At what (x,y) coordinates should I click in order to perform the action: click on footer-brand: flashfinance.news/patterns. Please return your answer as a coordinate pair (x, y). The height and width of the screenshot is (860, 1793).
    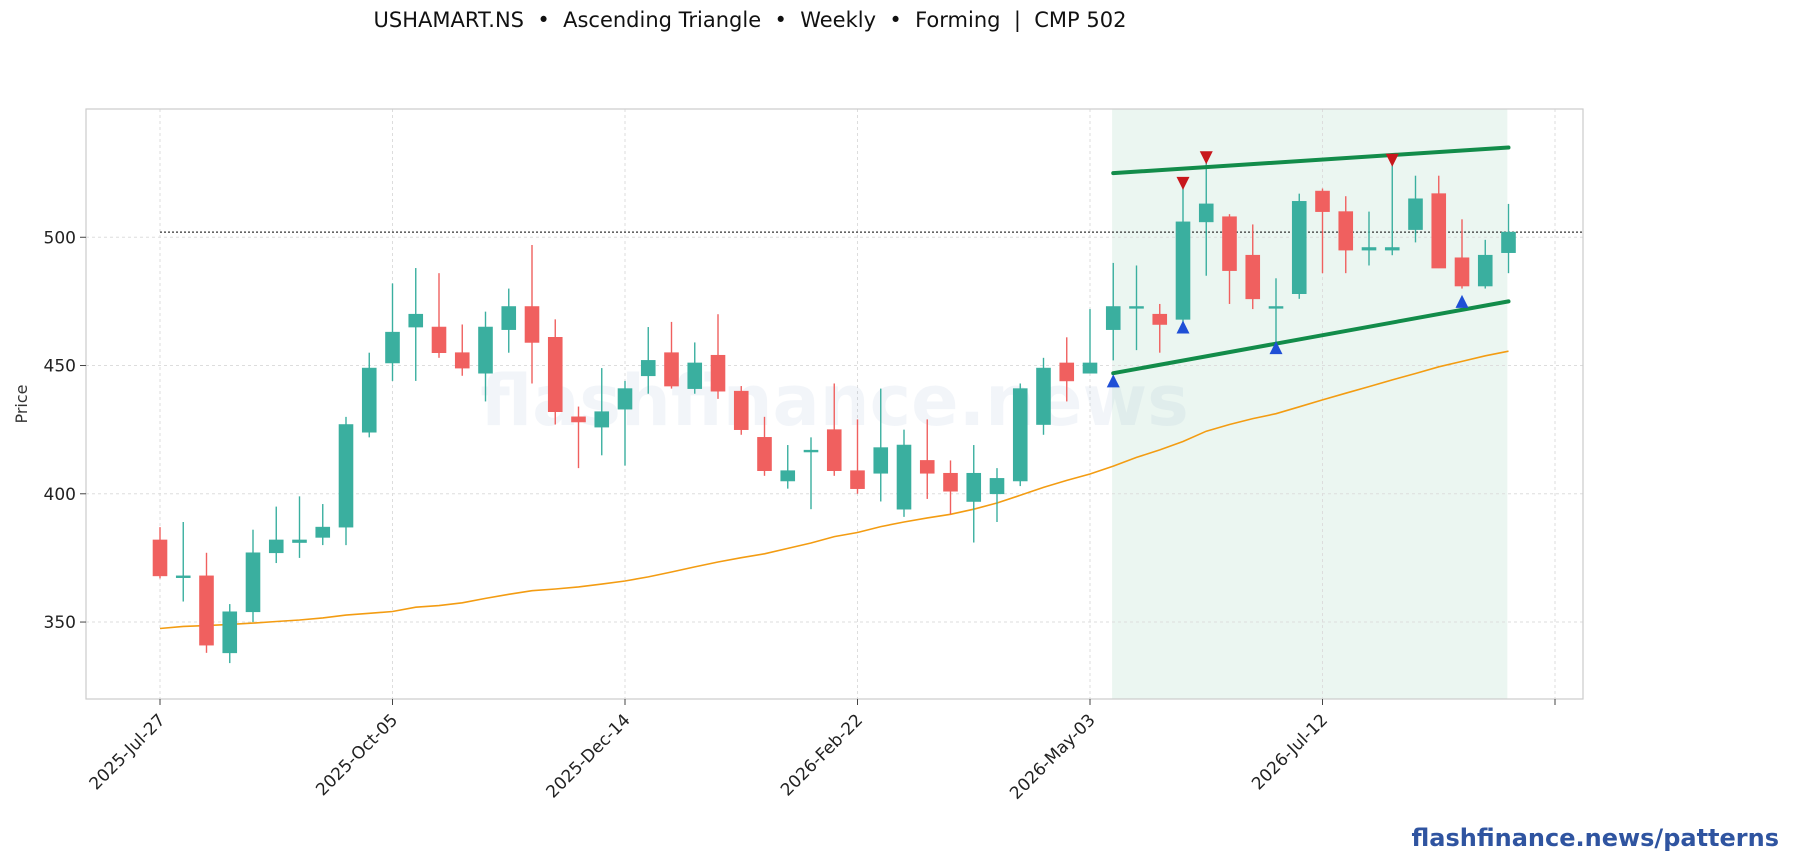
    Looking at the image, I should click on (1595, 838).